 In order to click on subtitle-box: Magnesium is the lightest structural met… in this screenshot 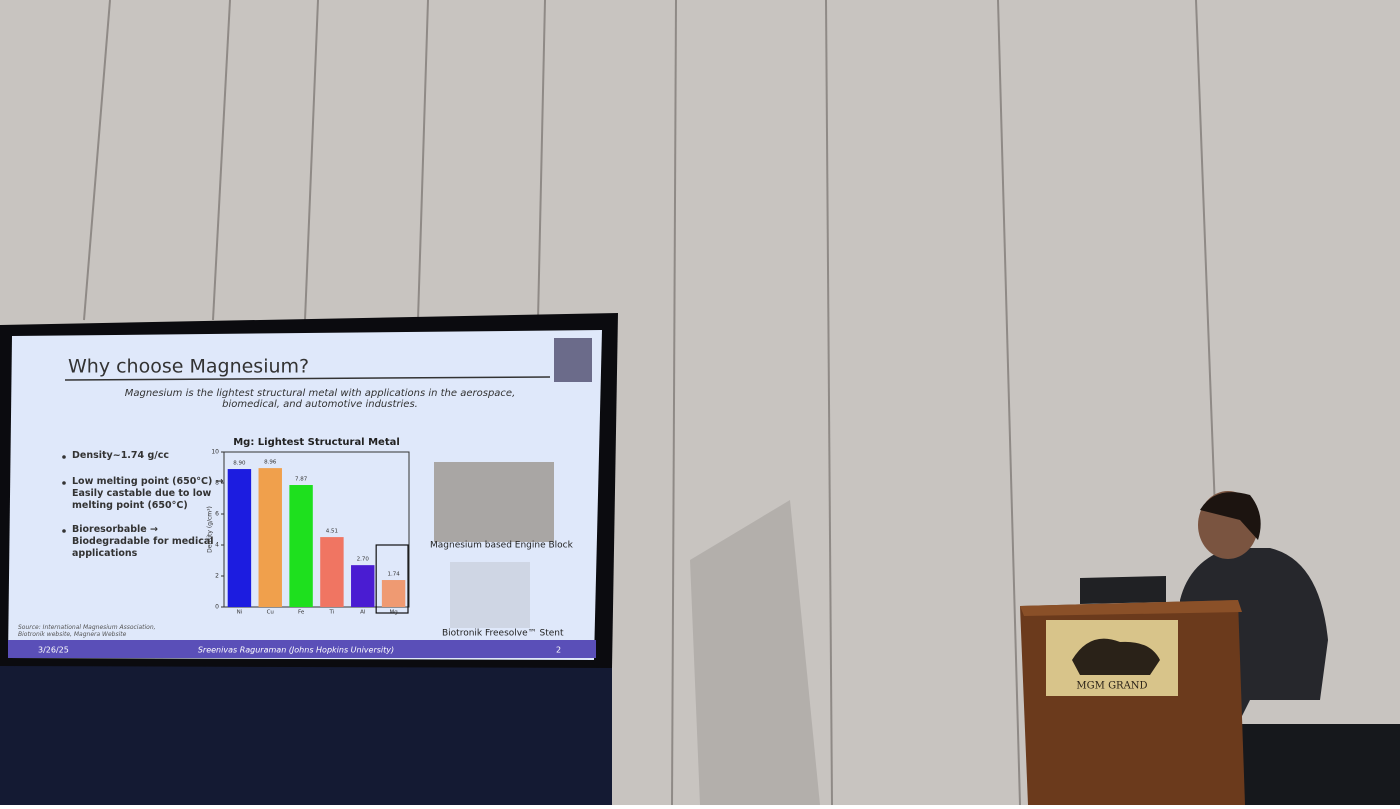, I will do `click(320, 399)`.